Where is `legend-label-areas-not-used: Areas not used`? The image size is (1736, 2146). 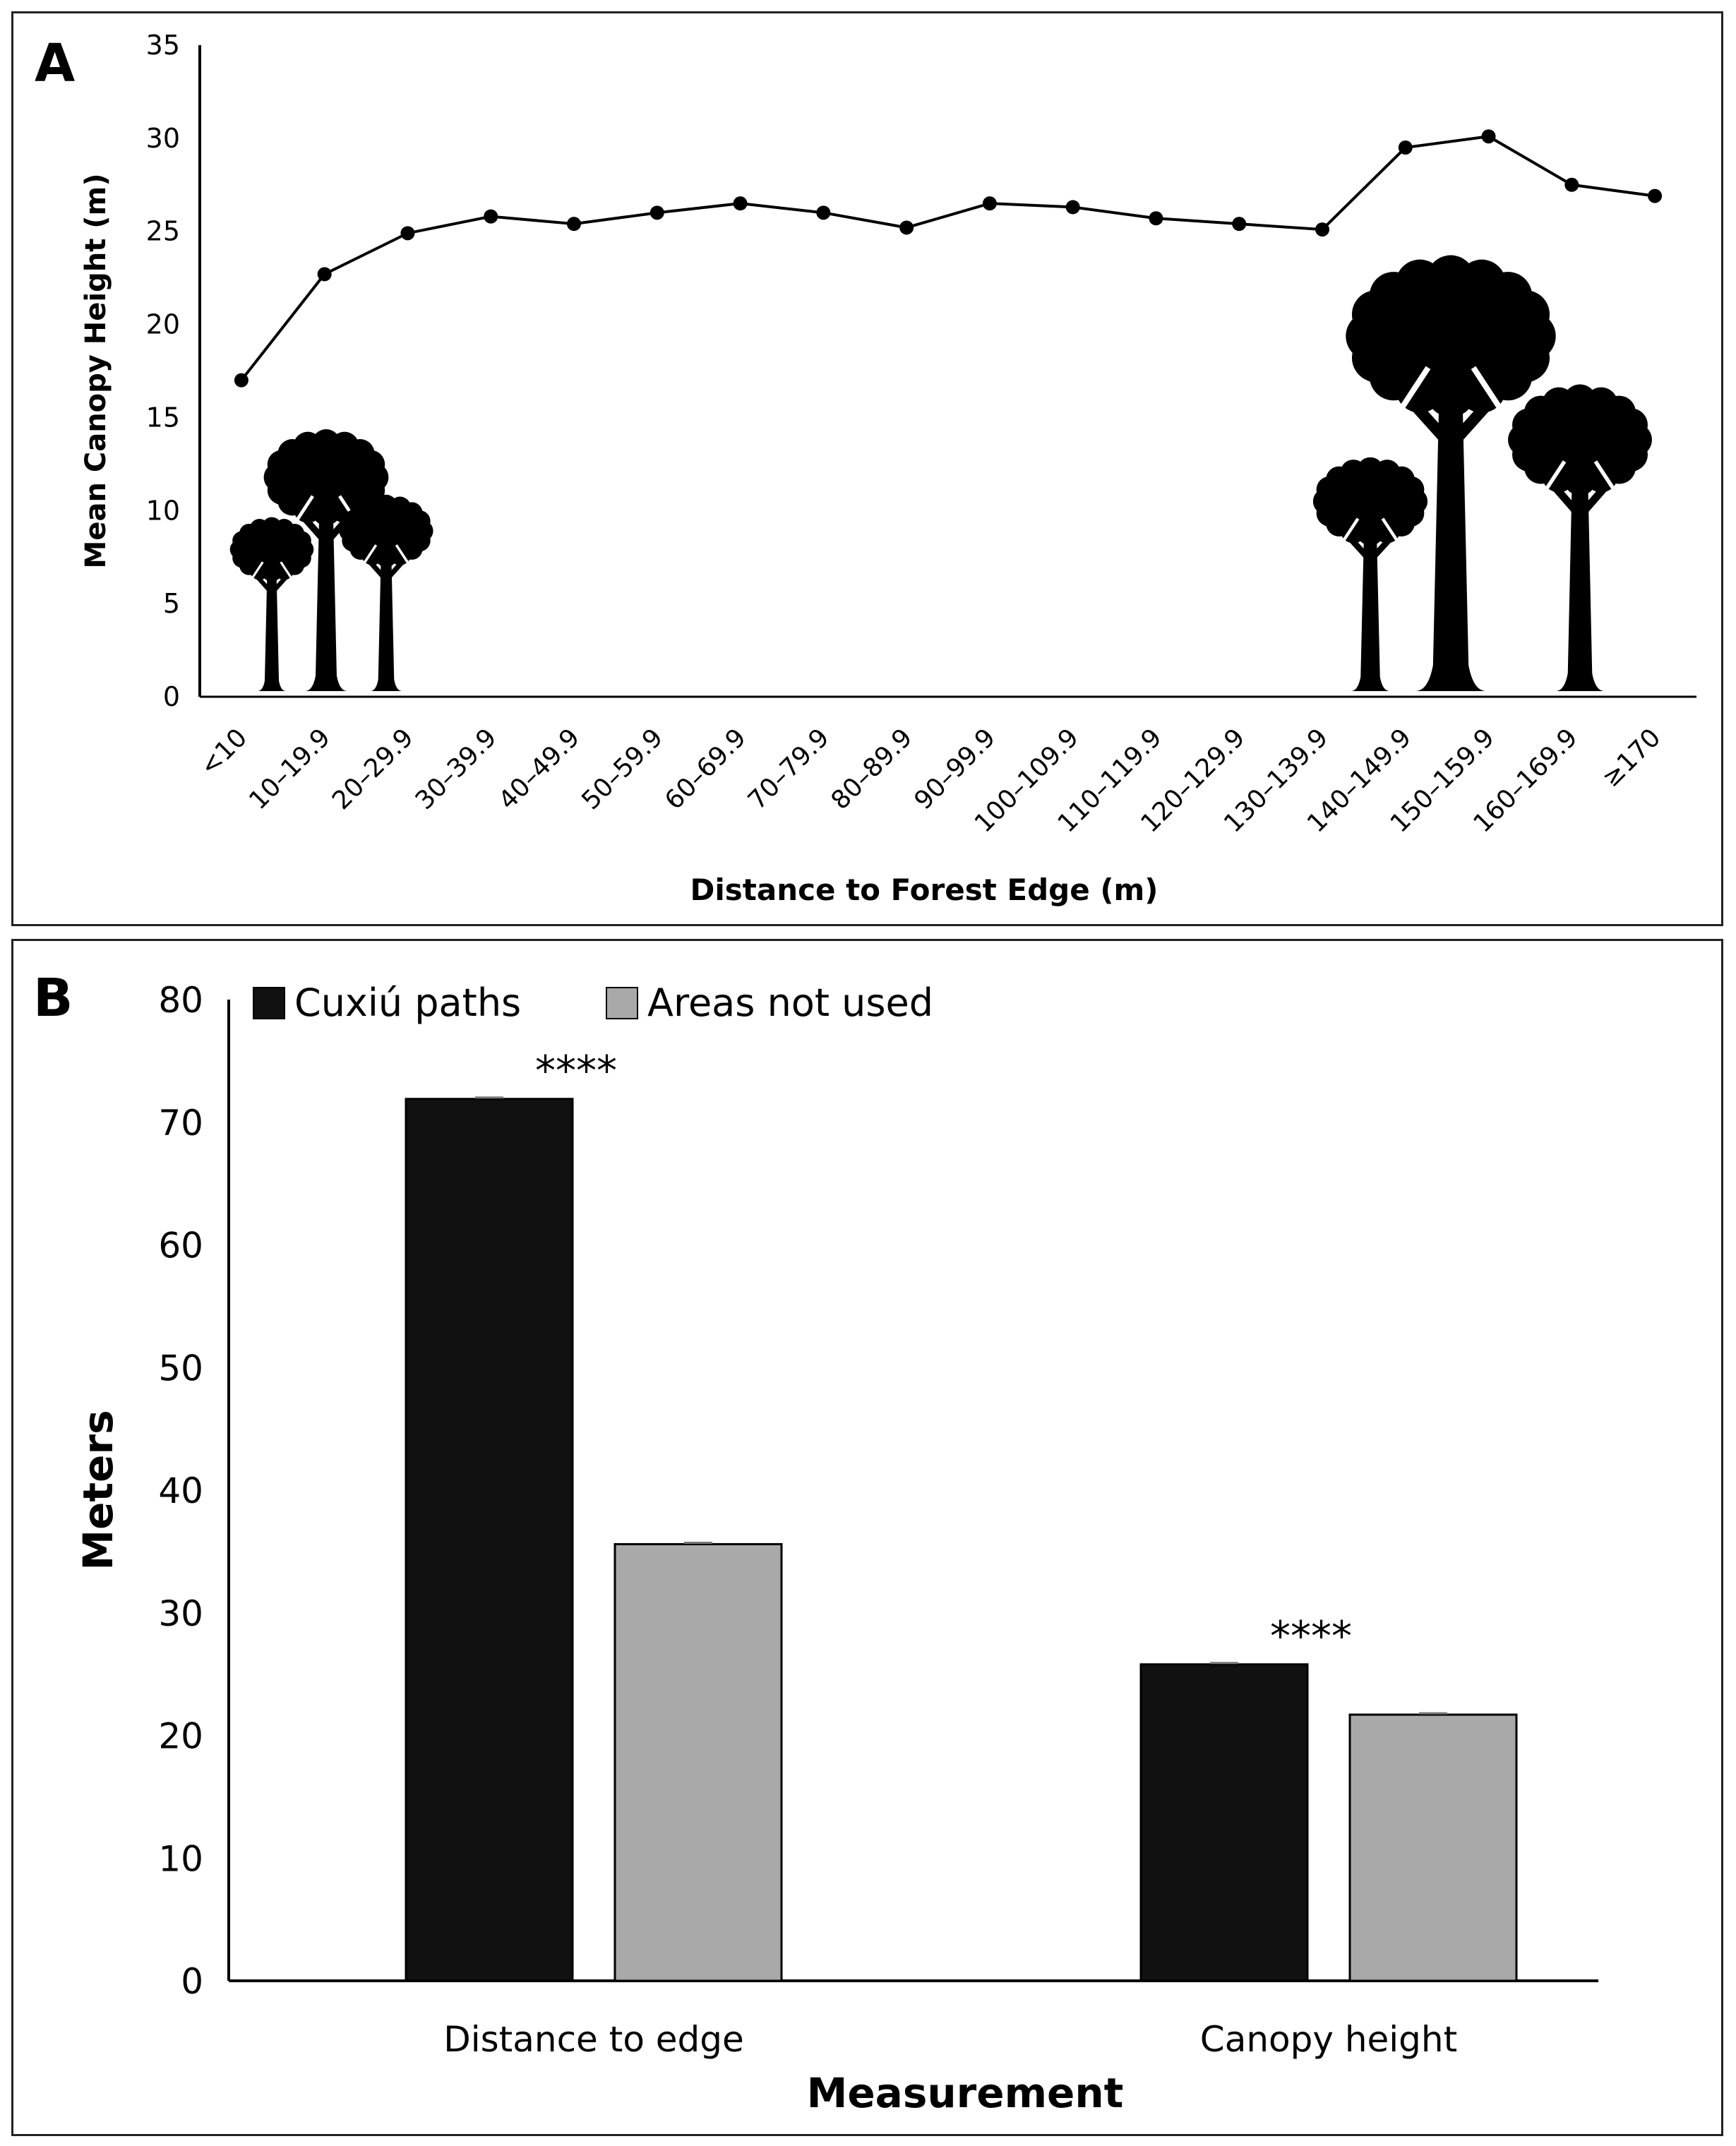
legend-label-areas-not-used: Areas not used is located at coordinates (790, 1003).